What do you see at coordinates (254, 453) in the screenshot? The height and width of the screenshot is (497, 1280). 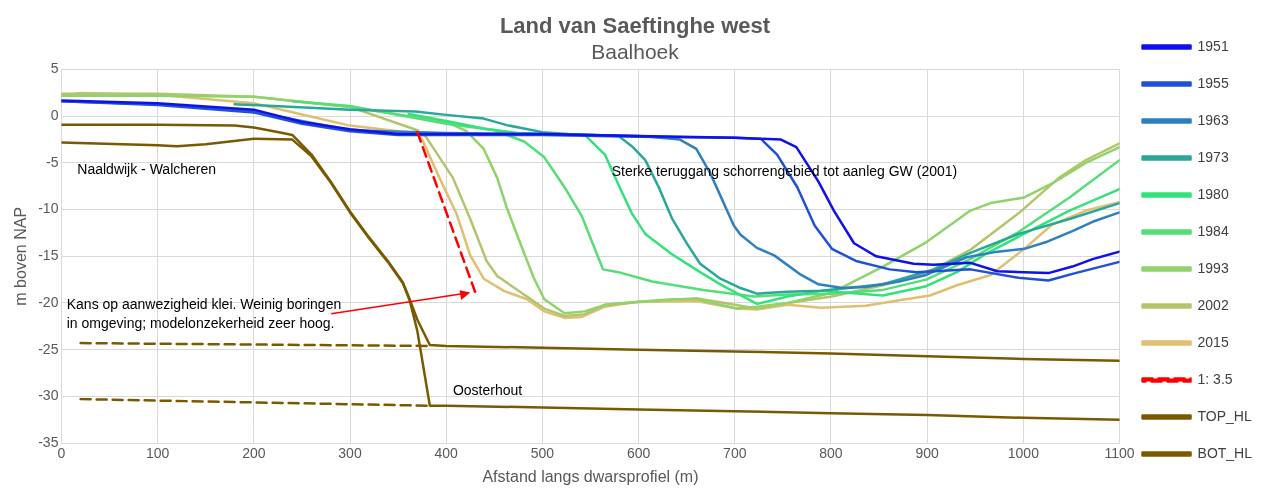 I see `x-tick-label: 200` at bounding box center [254, 453].